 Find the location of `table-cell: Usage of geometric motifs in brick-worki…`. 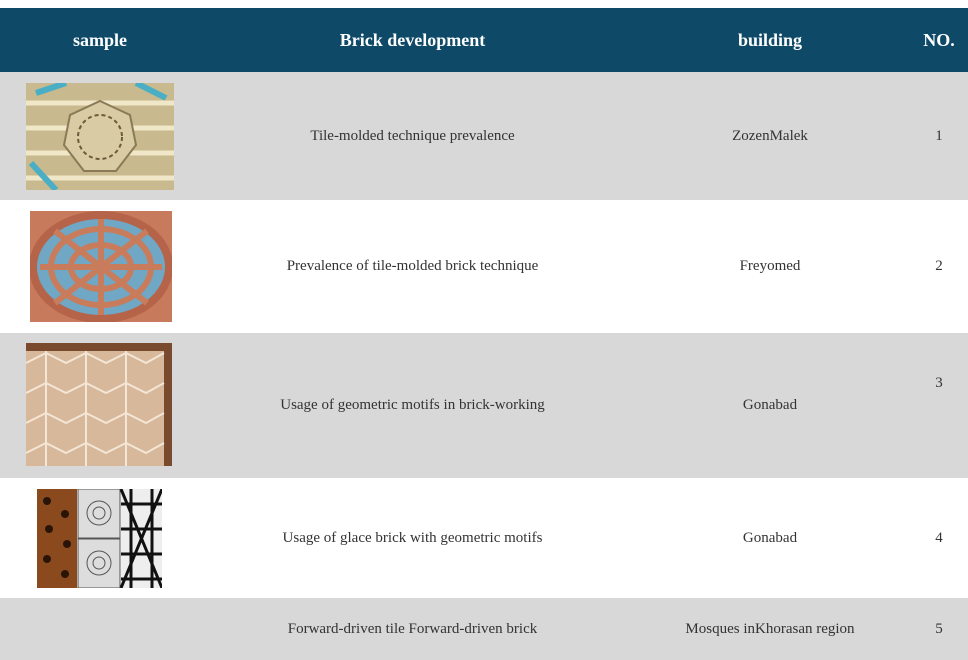

table-cell: Usage of geometric motifs in brick-worki… is located at coordinates (412, 405).